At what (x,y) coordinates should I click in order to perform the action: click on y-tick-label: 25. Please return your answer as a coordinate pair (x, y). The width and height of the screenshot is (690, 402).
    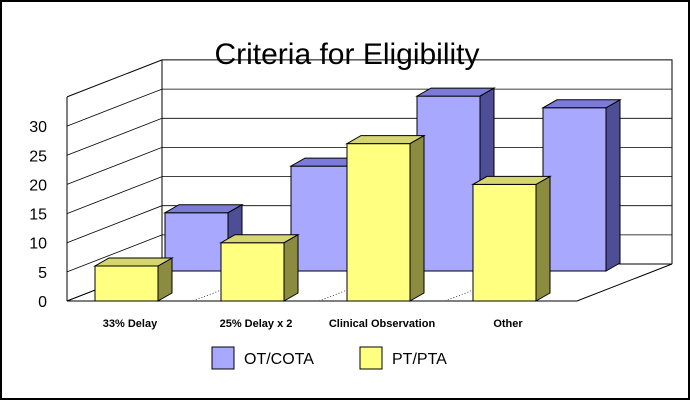
    Looking at the image, I should click on (38, 156).